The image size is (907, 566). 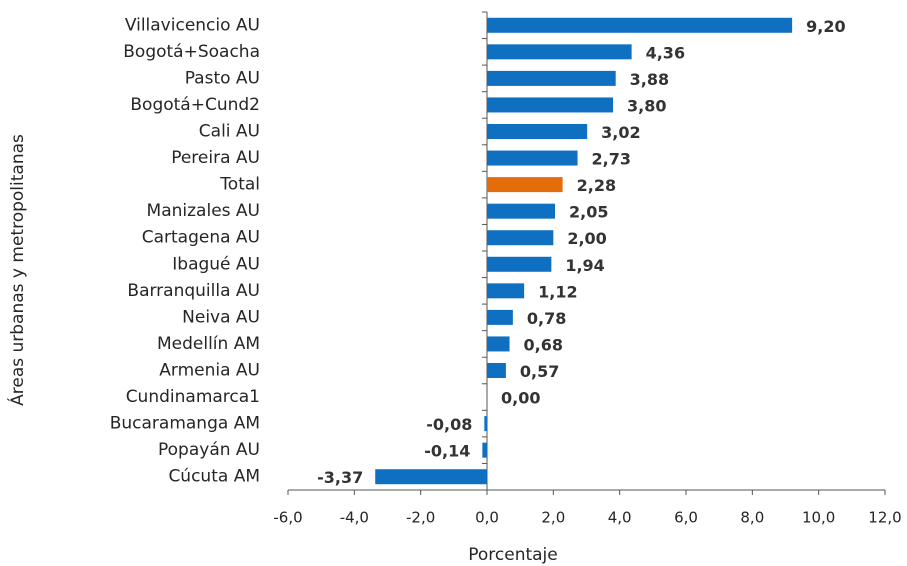 I want to click on value-label: 1,94, so click(x=584, y=265).